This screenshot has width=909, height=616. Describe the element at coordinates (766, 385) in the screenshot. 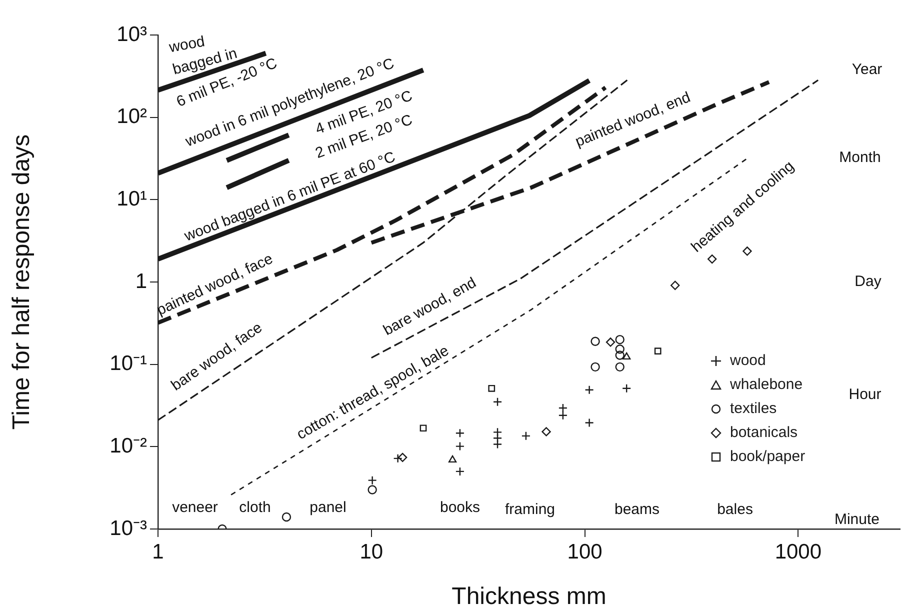

I see `legend-label: whalebone` at that location.